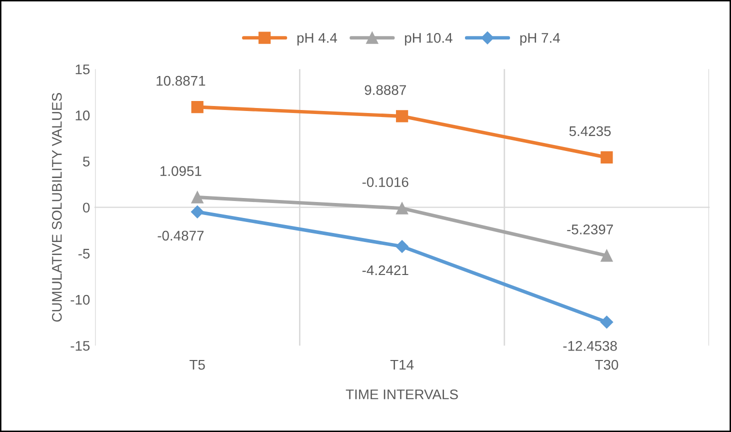  I want to click on x-tick-label: T5, so click(197, 365).